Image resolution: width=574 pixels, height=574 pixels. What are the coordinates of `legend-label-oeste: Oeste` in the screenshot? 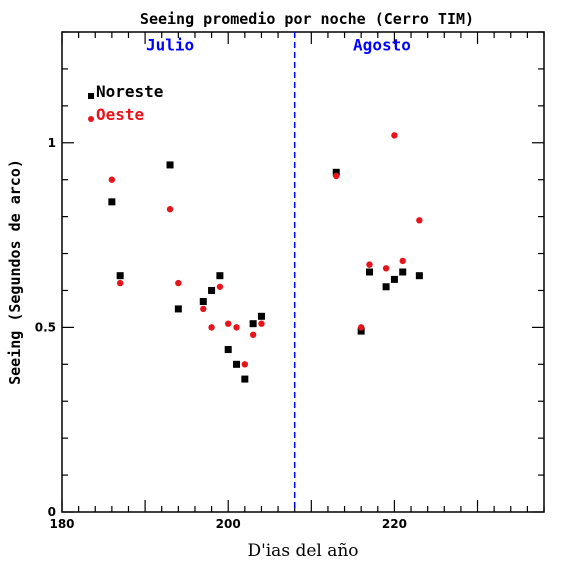 It's located at (120, 114).